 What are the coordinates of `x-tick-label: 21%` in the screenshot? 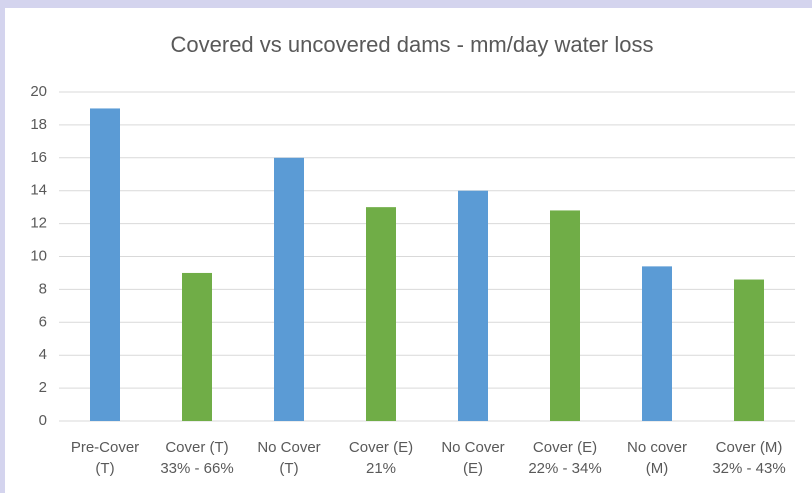 It's located at (381, 468).